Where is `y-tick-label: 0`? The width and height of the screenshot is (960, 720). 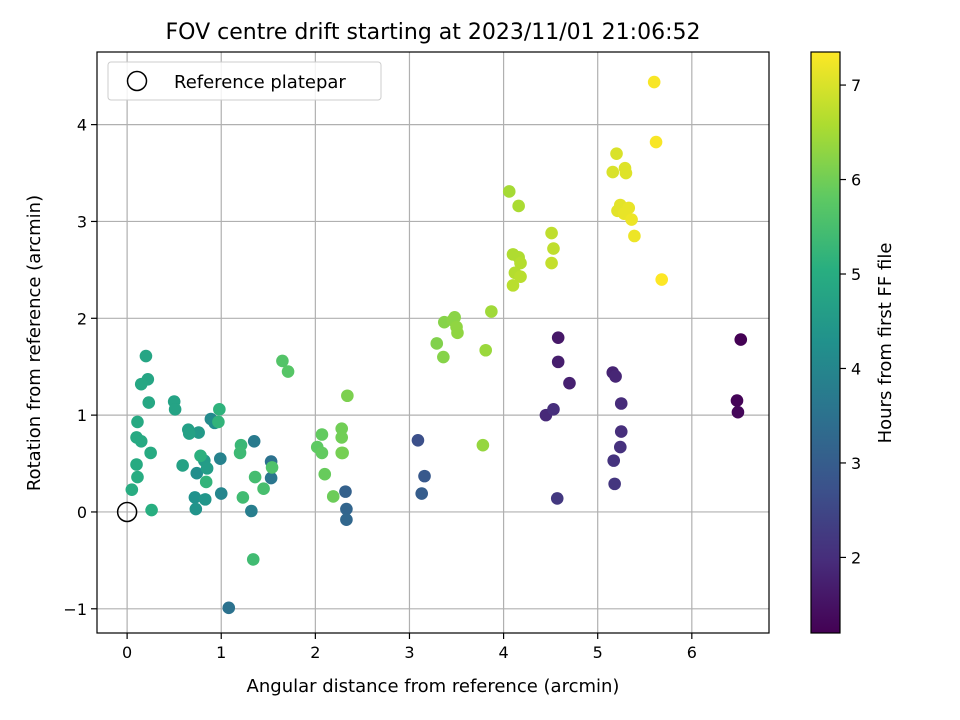 y-tick-label: 0 is located at coordinates (82, 512).